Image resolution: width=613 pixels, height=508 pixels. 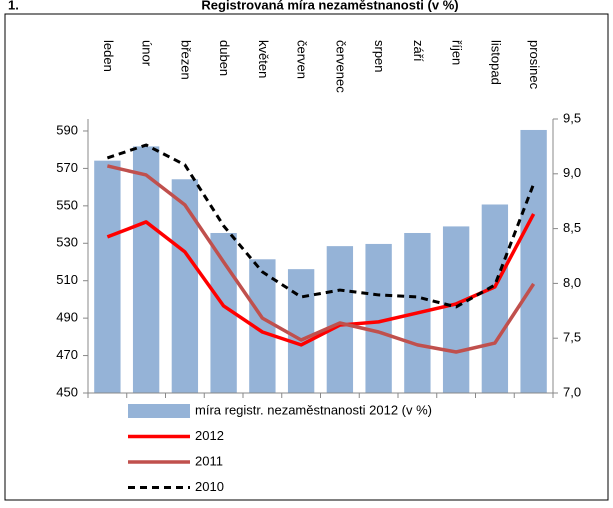 What do you see at coordinates (67, 317) in the screenshot?
I see `y-tick-label: 490` at bounding box center [67, 317].